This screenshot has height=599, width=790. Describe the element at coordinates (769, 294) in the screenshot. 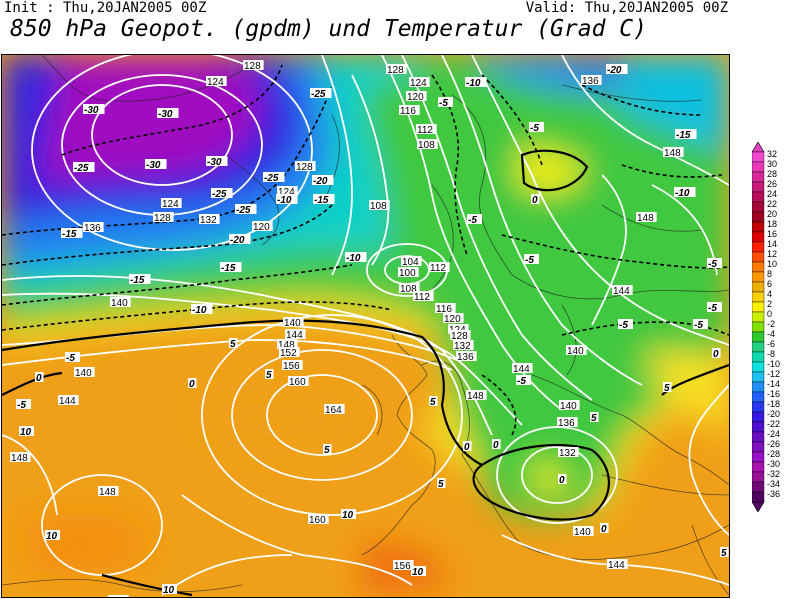

I see `colorbar-label: 4` at that location.